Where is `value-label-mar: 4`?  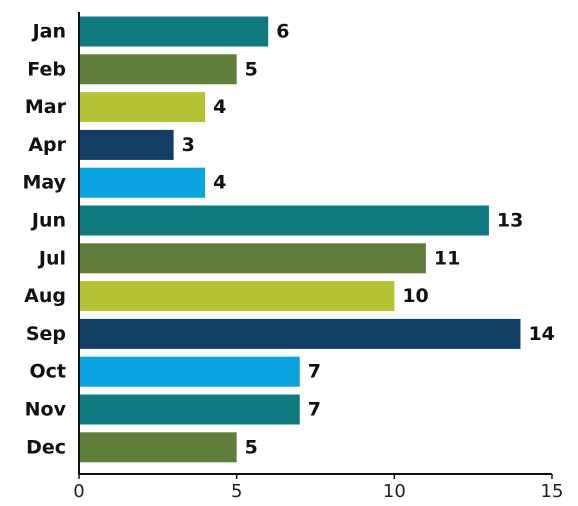 value-label-mar: 4 is located at coordinates (219, 107).